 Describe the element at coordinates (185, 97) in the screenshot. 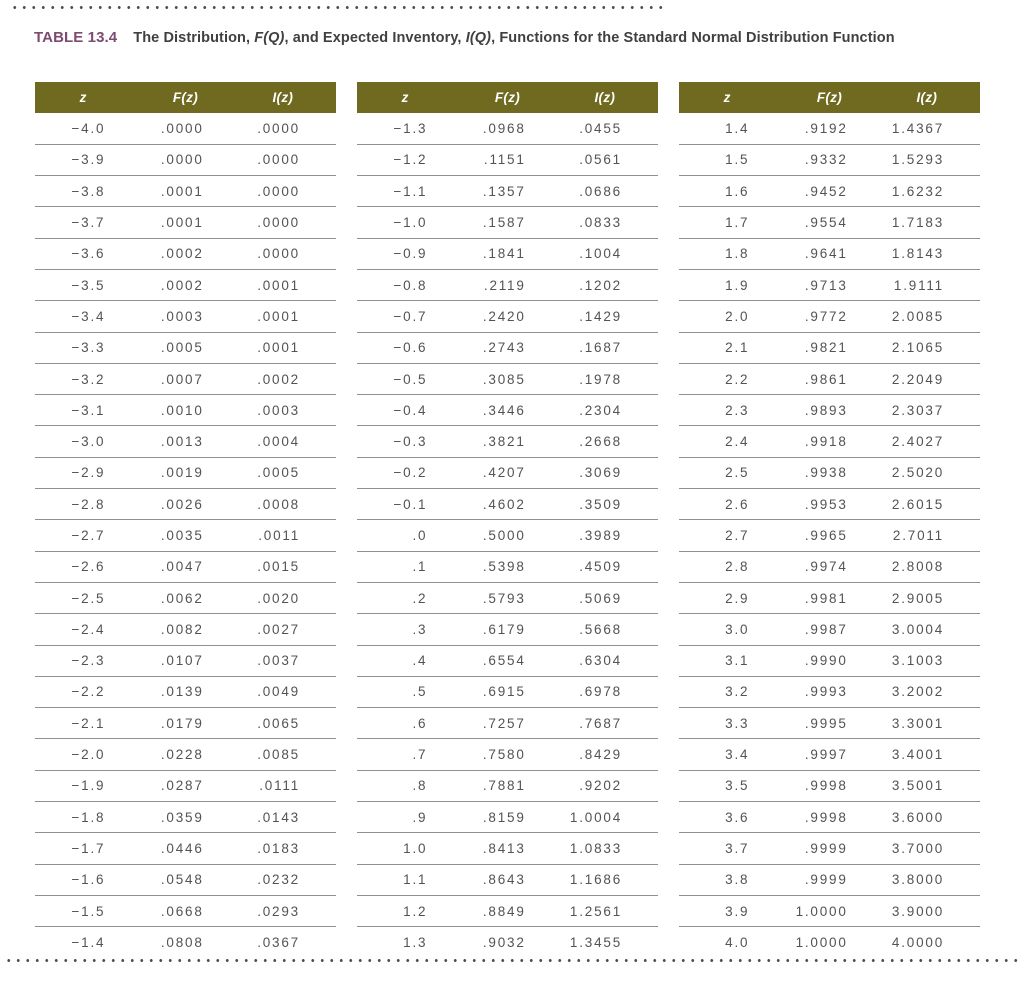

I see `table-header: z F(z) I(z)` at that location.